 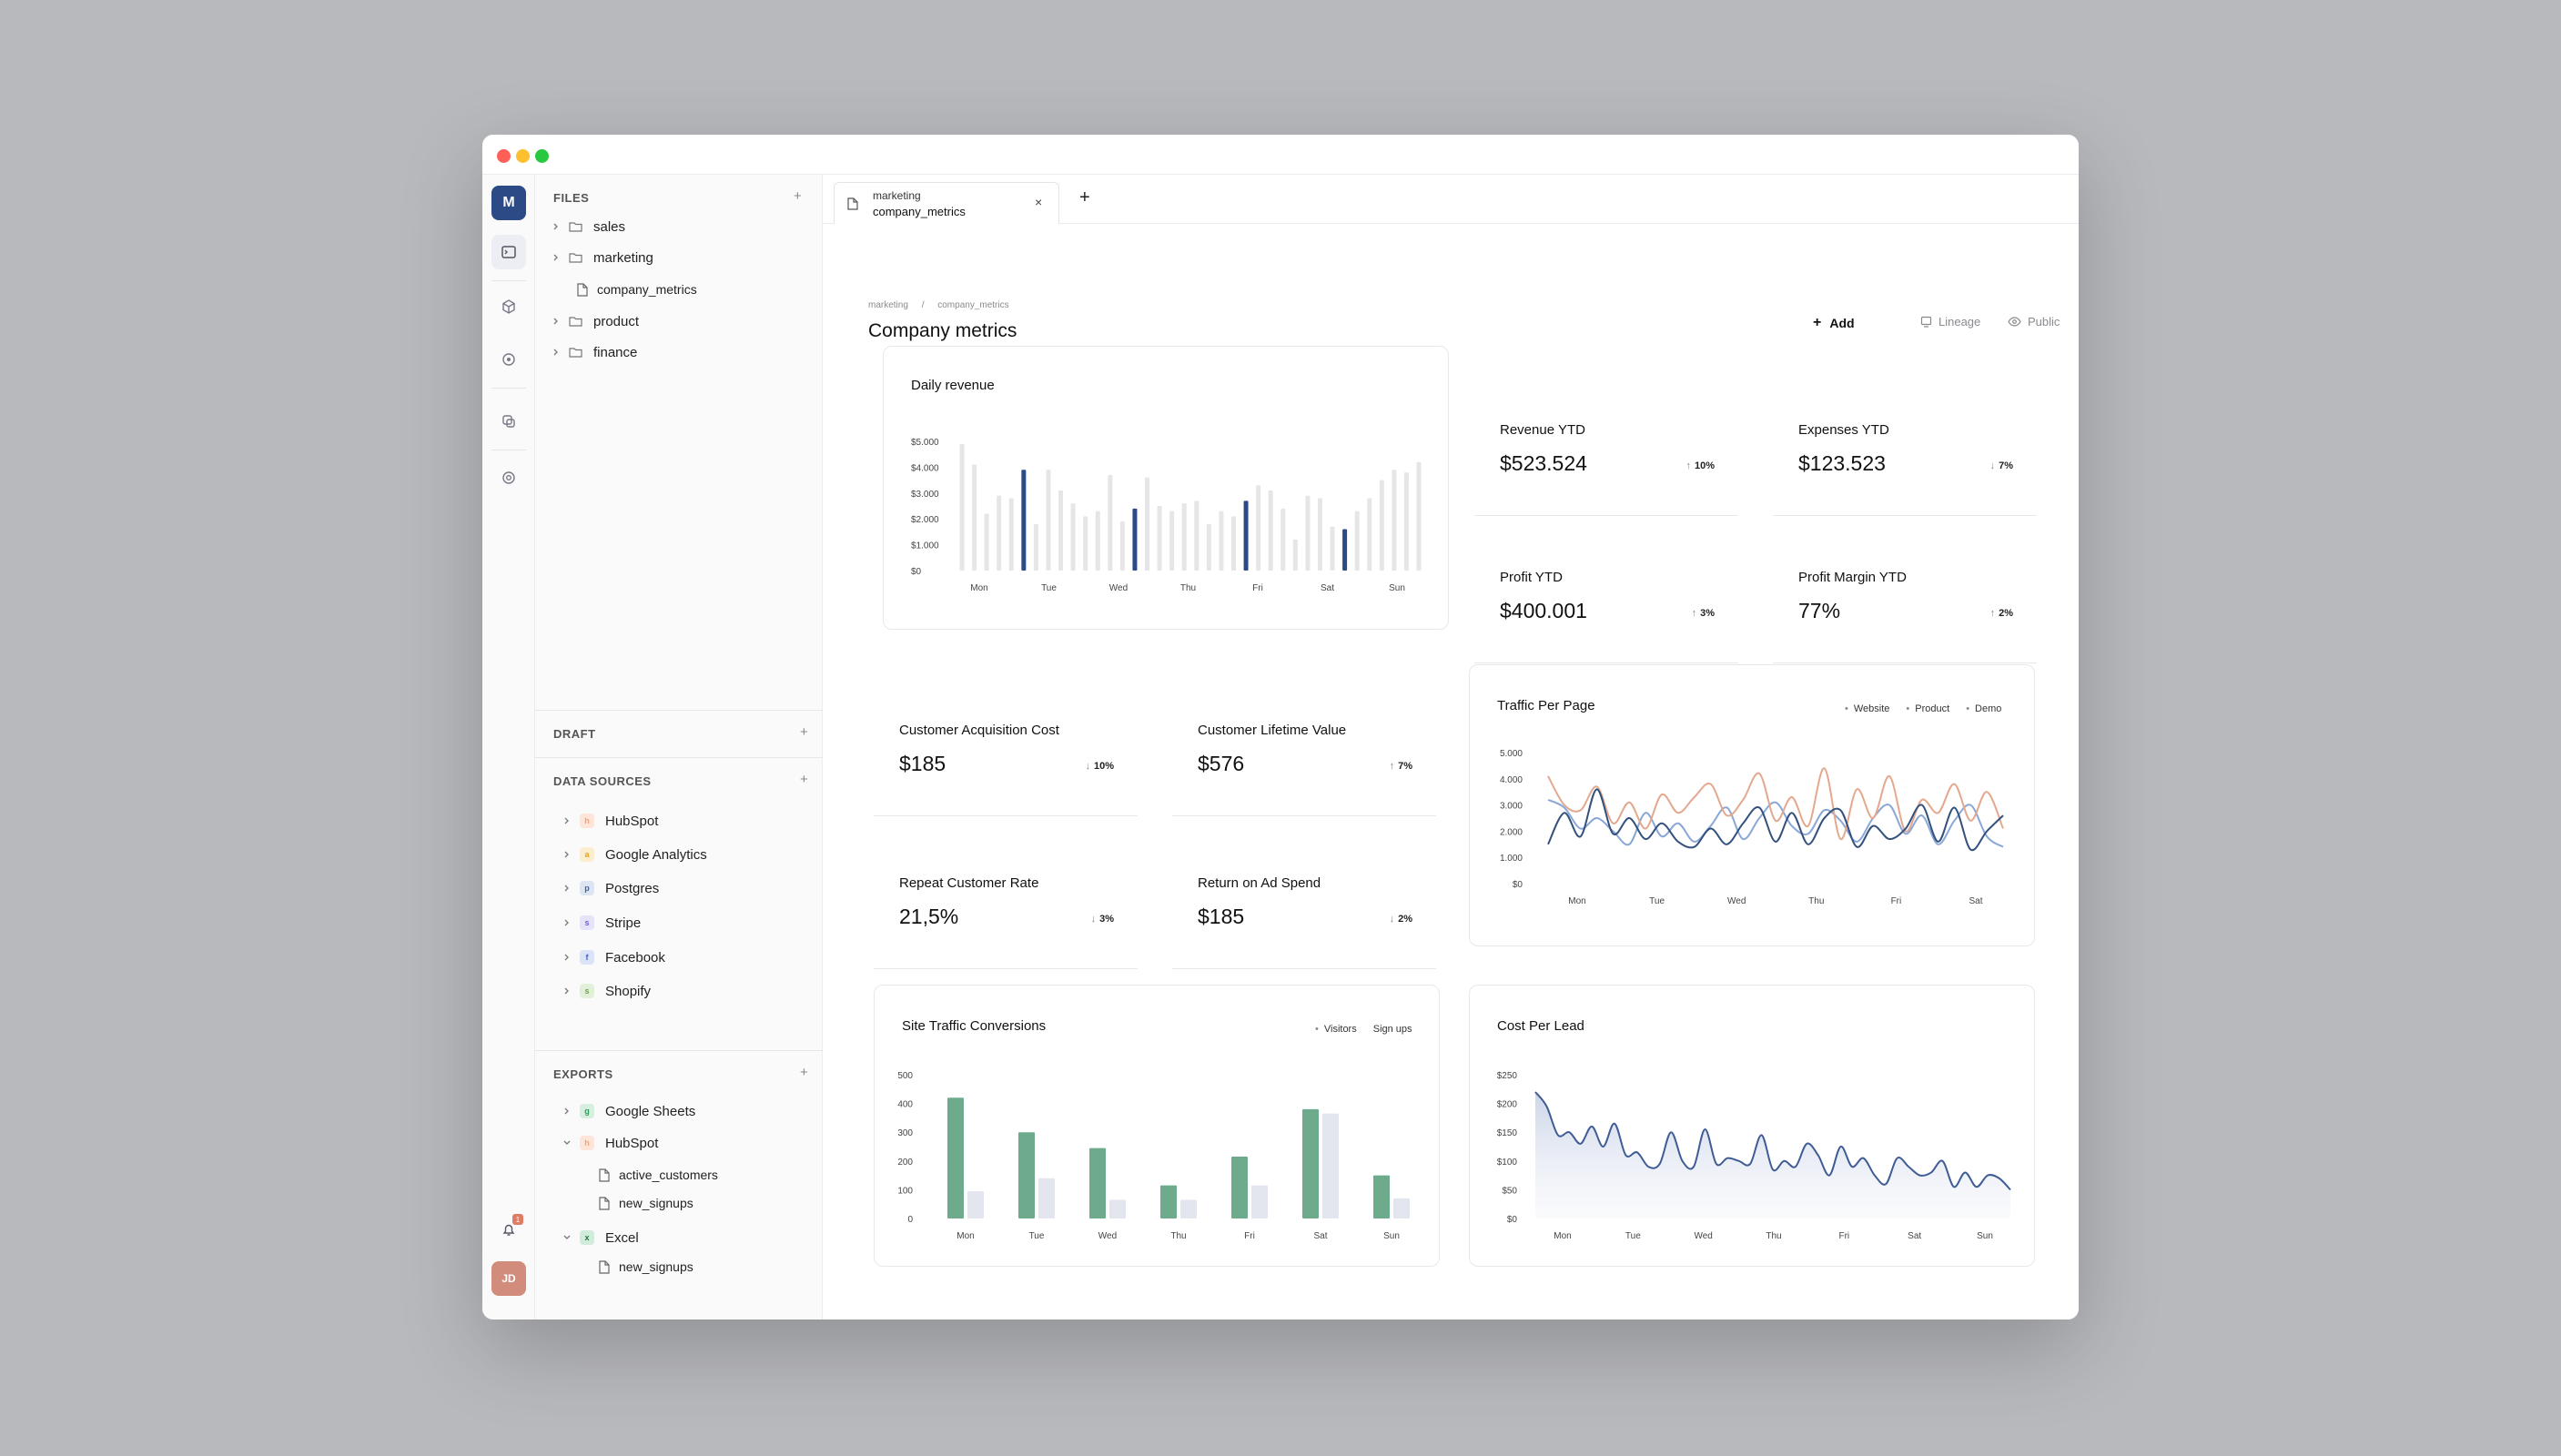 I want to click on folder-item: marketing, so click(x=602, y=258).